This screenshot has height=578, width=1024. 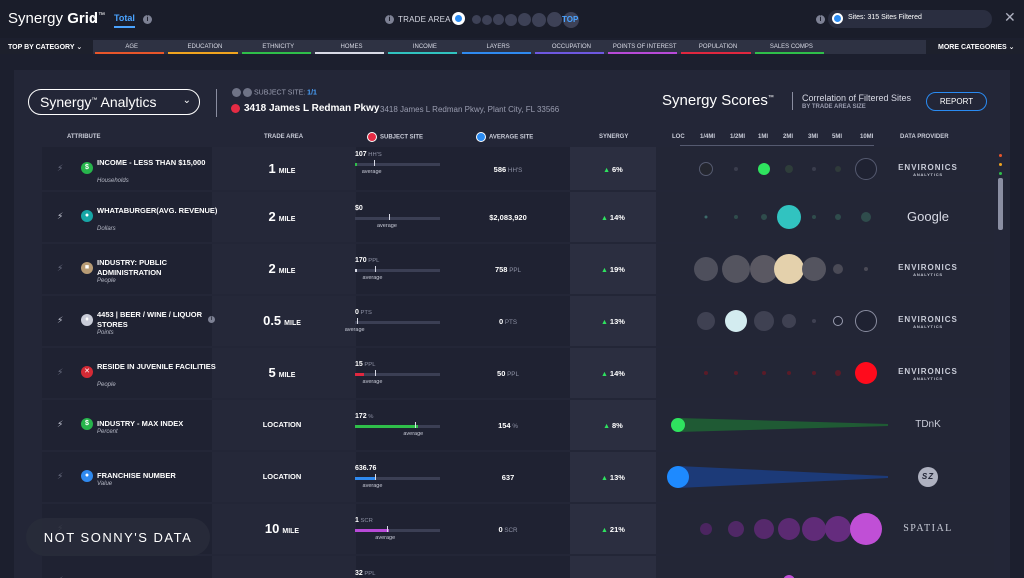 I want to click on report-button: REPORT, so click(x=956, y=101).